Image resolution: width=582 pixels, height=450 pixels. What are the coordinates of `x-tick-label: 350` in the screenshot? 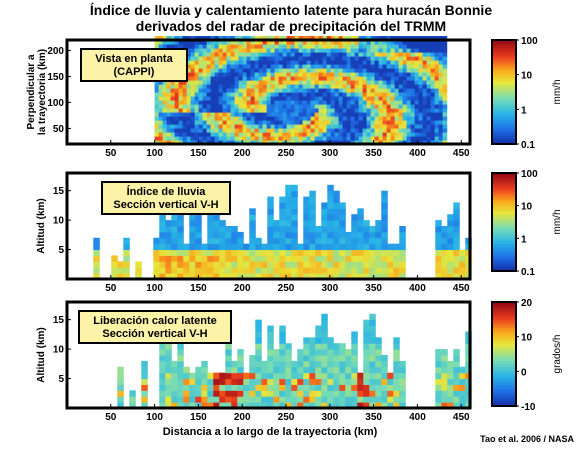 It's located at (373, 417).